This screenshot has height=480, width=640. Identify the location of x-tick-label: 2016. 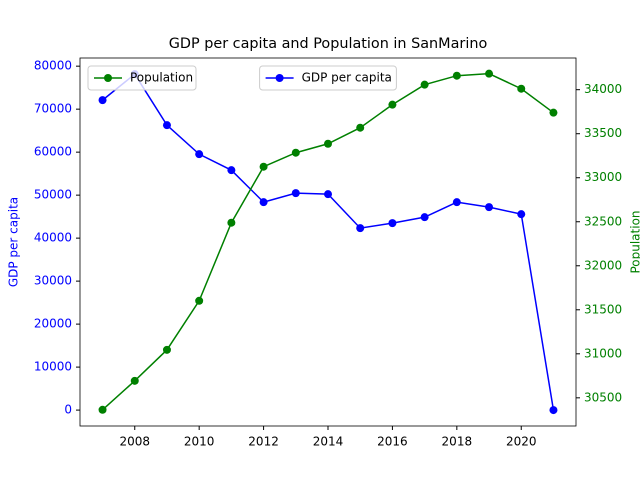
(392, 442).